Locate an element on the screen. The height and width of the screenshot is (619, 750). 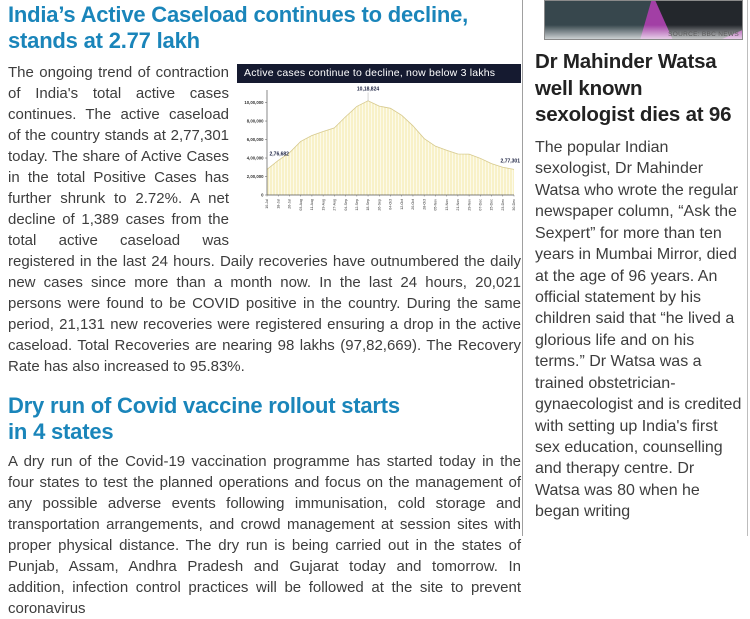
svg-text: 10,00,000 is located at coordinates (254, 102).